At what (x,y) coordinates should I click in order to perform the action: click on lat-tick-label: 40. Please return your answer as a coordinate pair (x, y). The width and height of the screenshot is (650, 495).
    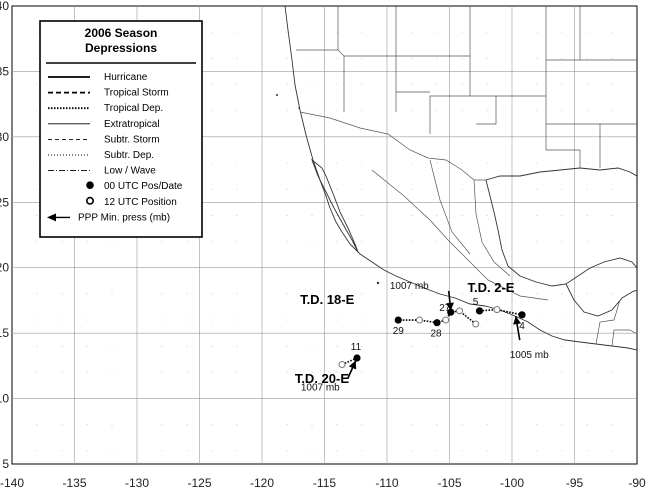
    Looking at the image, I should click on (4, 6).